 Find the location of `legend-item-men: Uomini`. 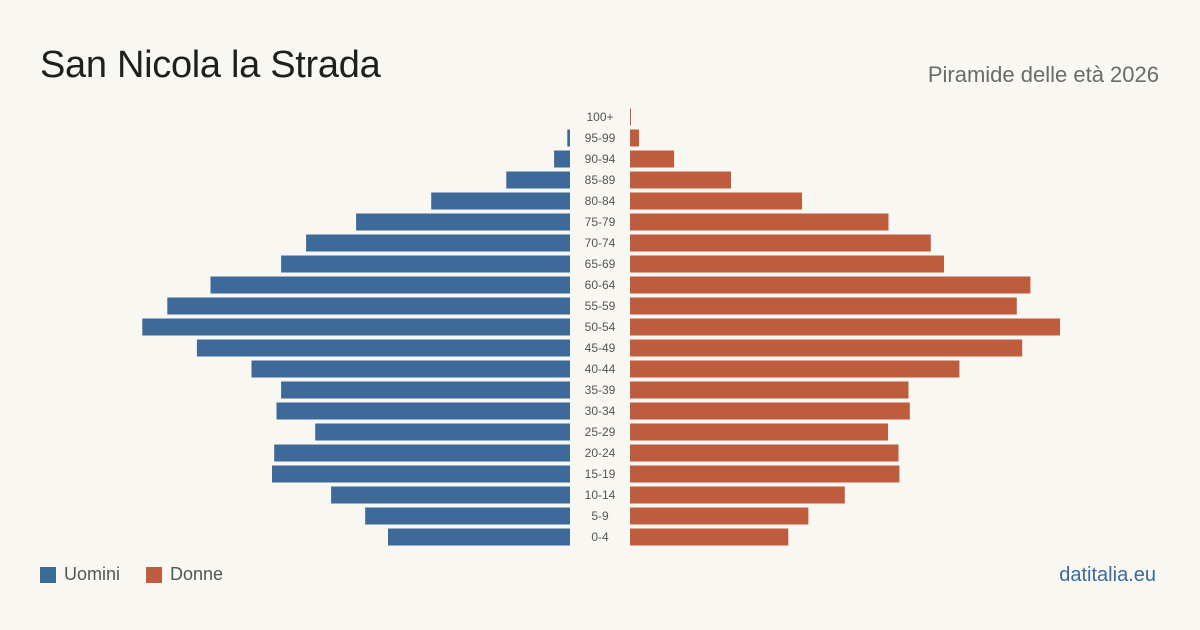

legend-item-men: Uomini is located at coordinates (80, 574).